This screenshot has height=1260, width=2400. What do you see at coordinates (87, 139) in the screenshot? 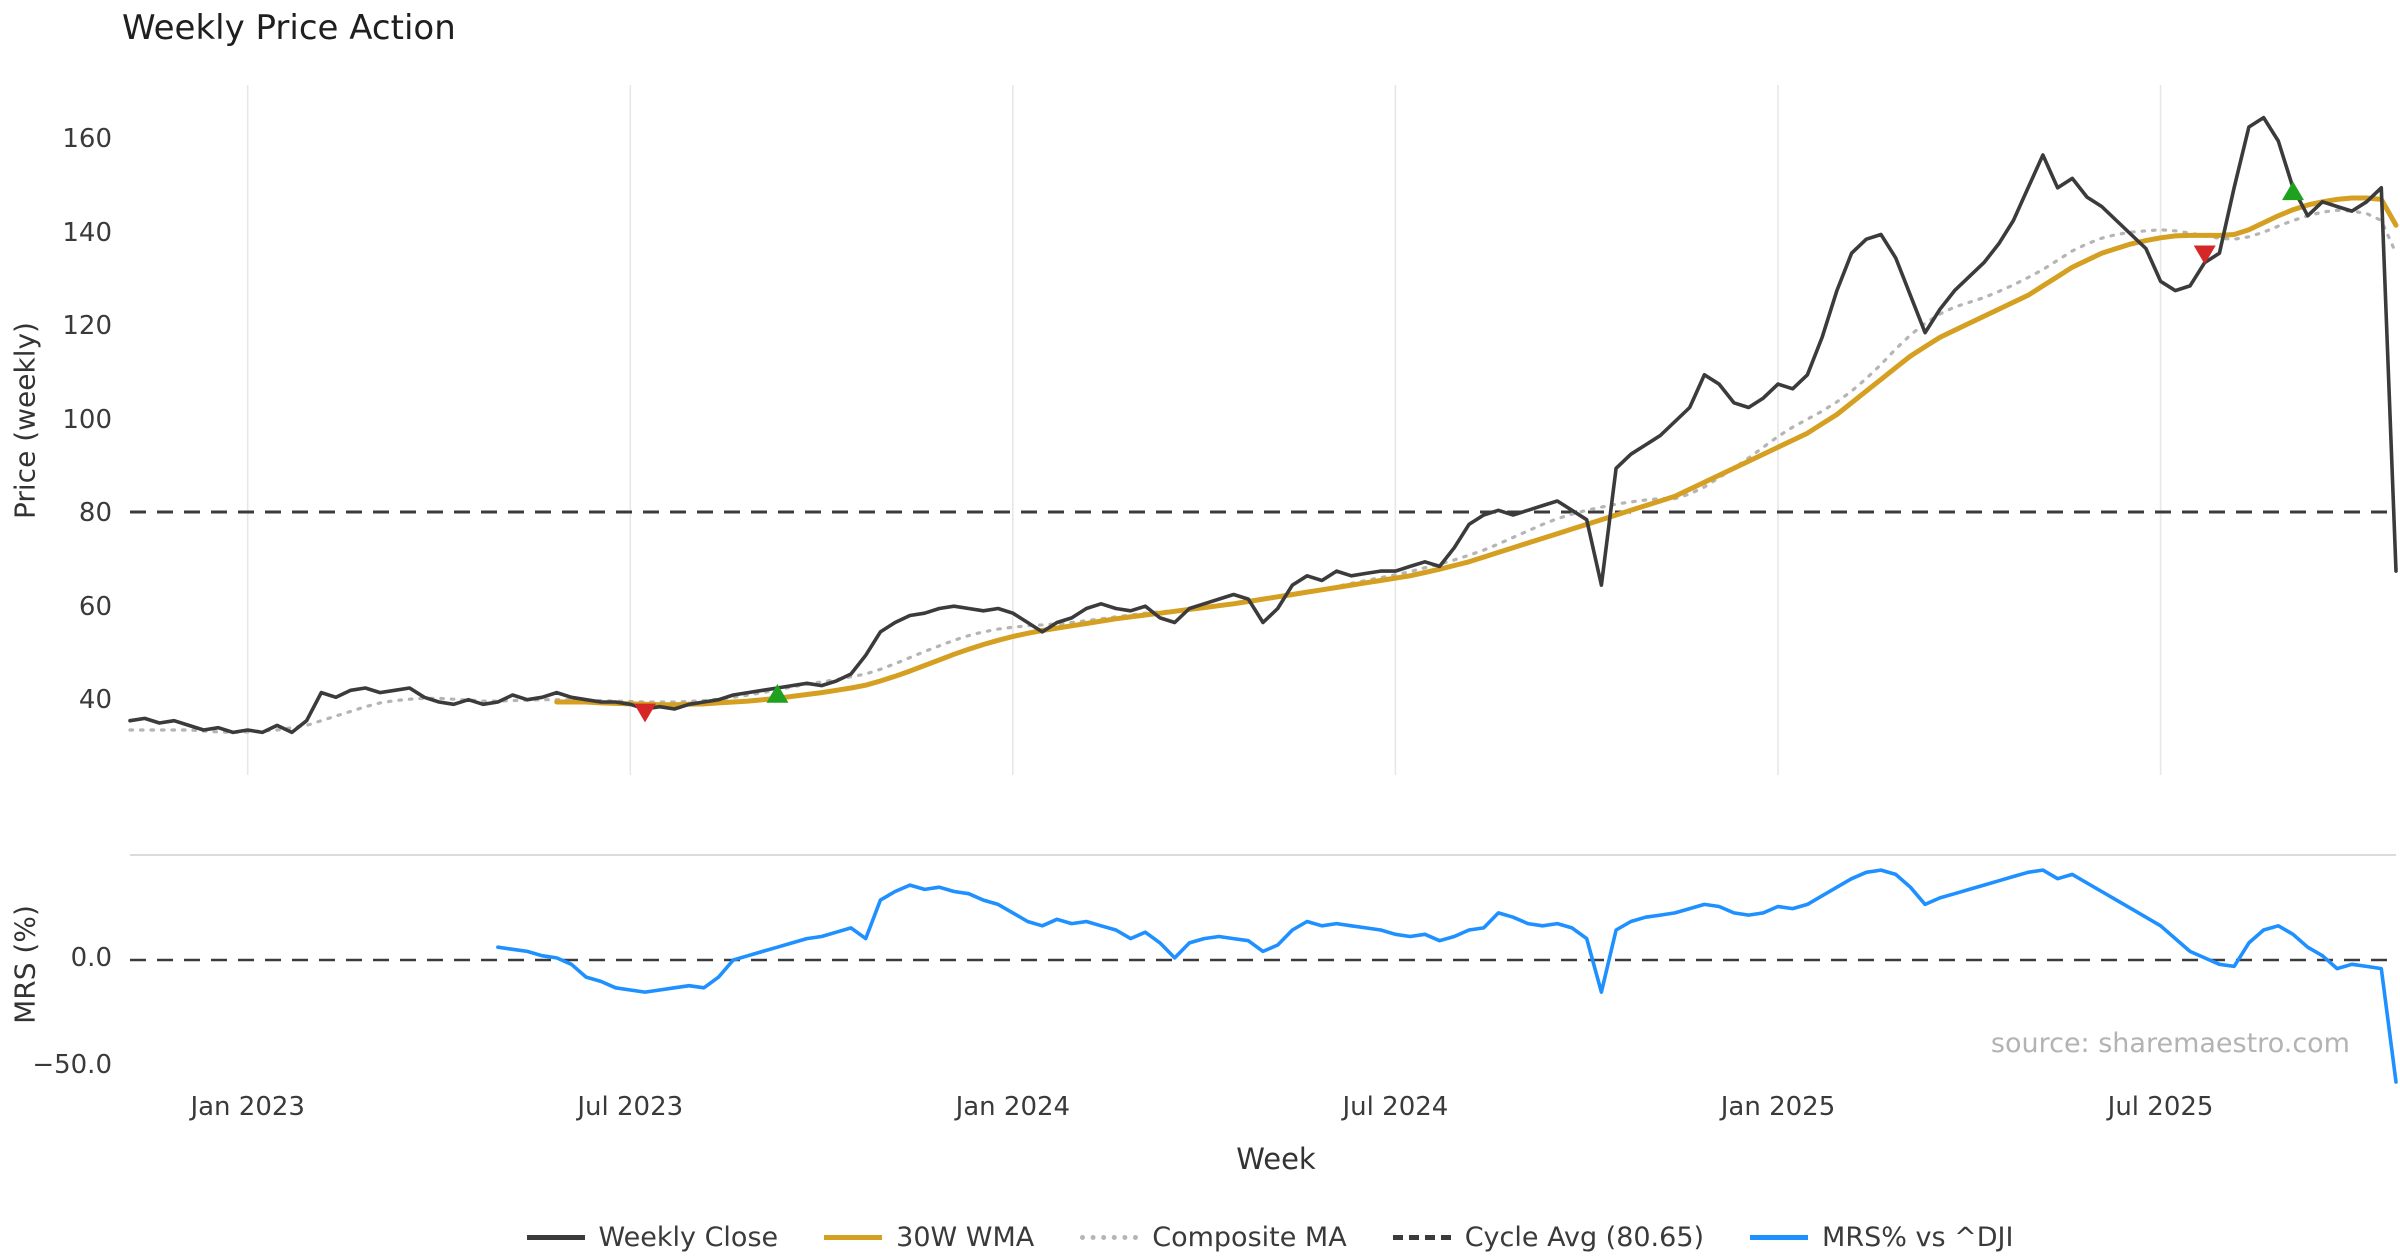
I see `price-tick-label: 160` at bounding box center [87, 139].